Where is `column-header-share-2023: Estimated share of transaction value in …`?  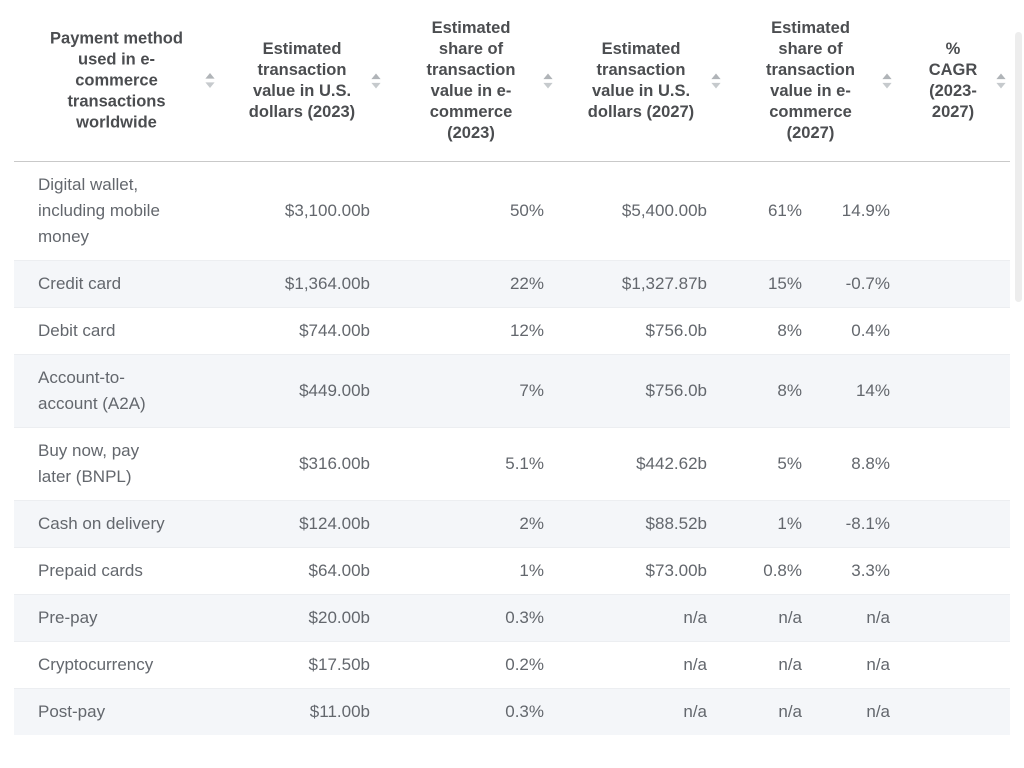
column-header-share-2023: Estimated share of transaction value in … is located at coordinates (471, 81).